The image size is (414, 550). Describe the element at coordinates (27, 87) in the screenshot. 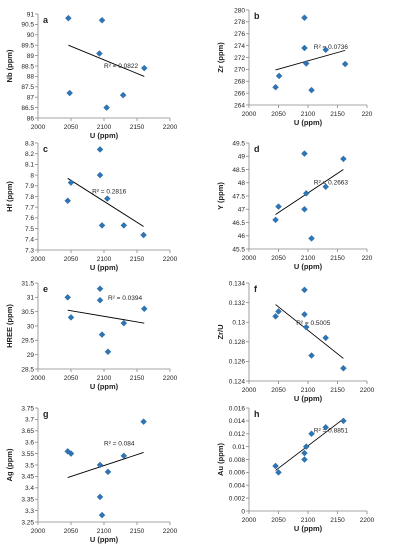

I see `y-tick-label: 87.5` at that location.